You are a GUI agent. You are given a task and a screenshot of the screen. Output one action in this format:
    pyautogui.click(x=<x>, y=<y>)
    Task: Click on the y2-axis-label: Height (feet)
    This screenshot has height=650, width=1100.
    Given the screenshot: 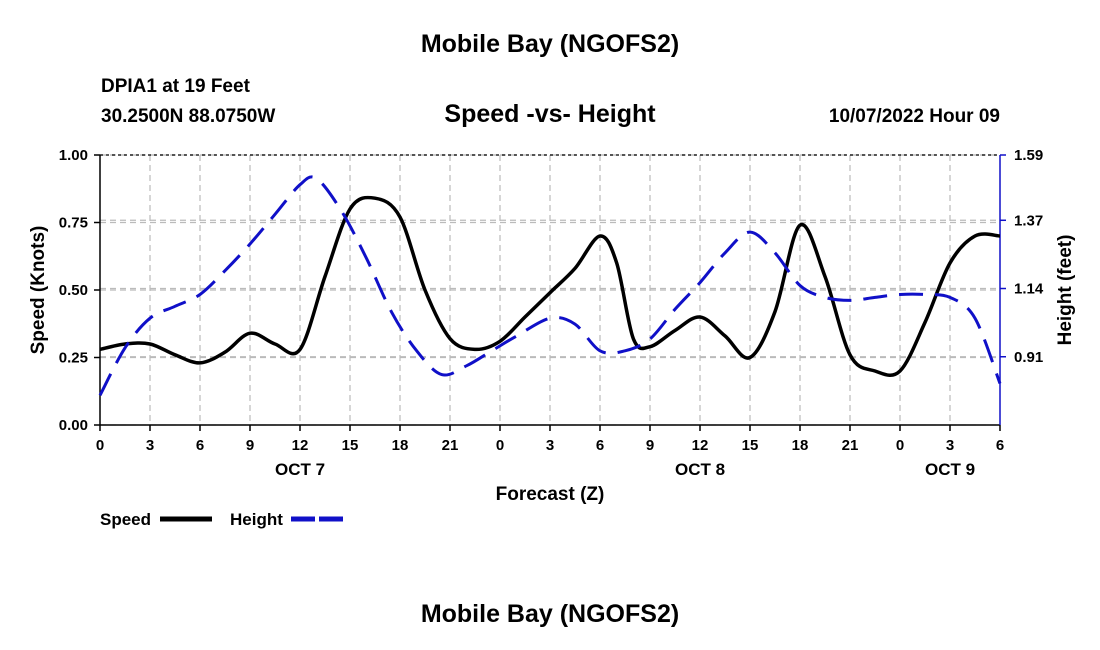 What is the action you would take?
    pyautogui.click(x=1065, y=290)
    